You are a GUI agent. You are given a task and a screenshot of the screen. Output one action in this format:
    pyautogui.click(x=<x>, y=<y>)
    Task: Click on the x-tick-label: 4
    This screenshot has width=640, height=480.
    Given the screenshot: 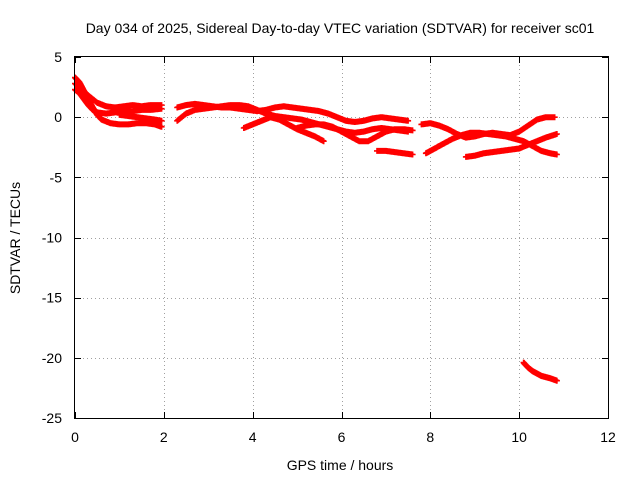 What is the action you would take?
    pyautogui.click(x=253, y=437)
    